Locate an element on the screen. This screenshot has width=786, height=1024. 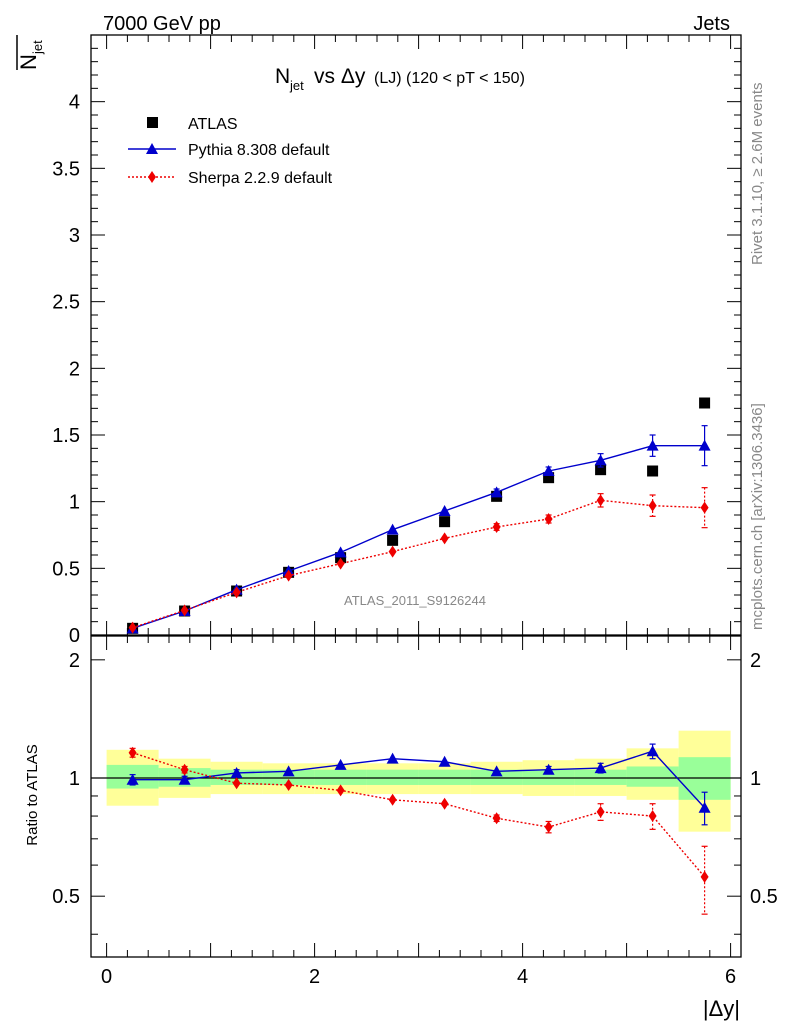
ratio-tick-label-right: 0.5 is located at coordinates (764, 897).